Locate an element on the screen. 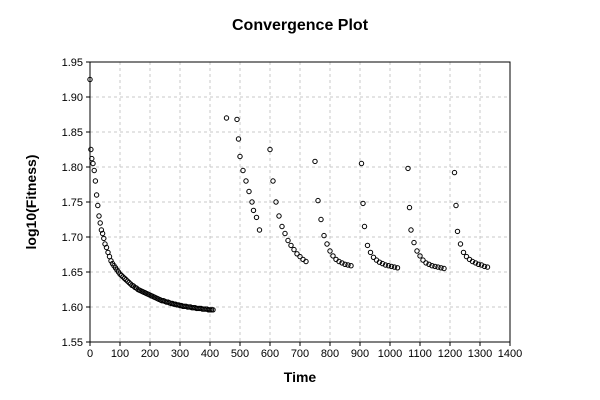 This screenshot has height=400, width=600. x-tick-label: 800 is located at coordinates (330, 354).